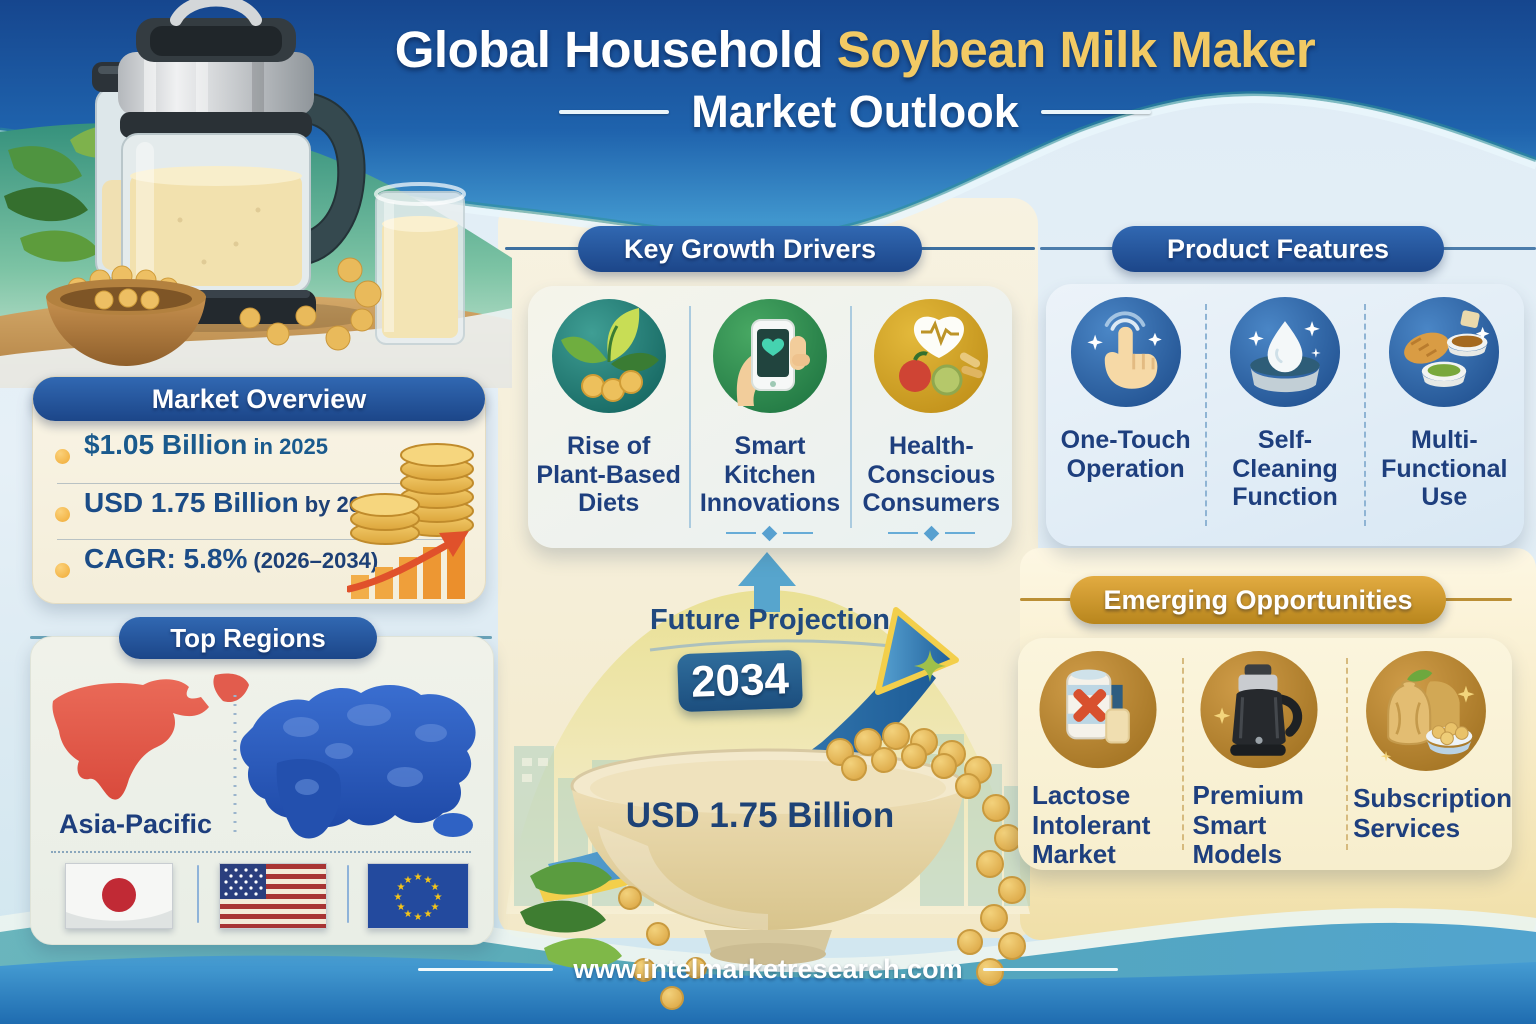 The image size is (1536, 1024). I want to click on market-overview-header: Market Overview, so click(259, 399).